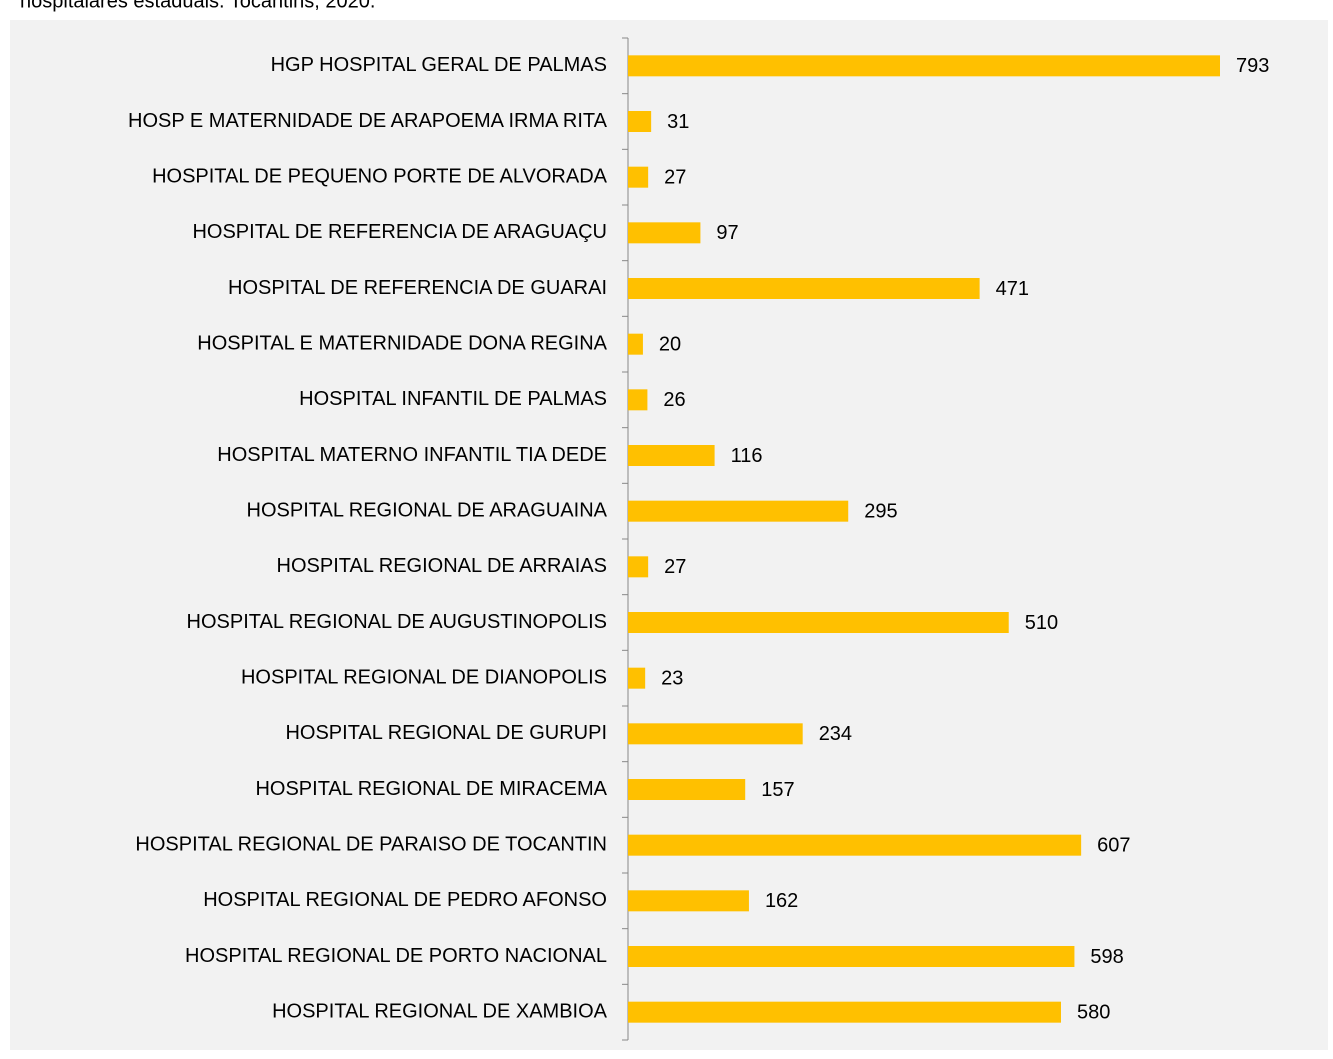 The width and height of the screenshot is (1333, 1059). Describe the element at coordinates (371, 844) in the screenshot. I see `category-label: HOSPITAL REGIONAL DE PARAISO DE TOCANTIN` at that location.